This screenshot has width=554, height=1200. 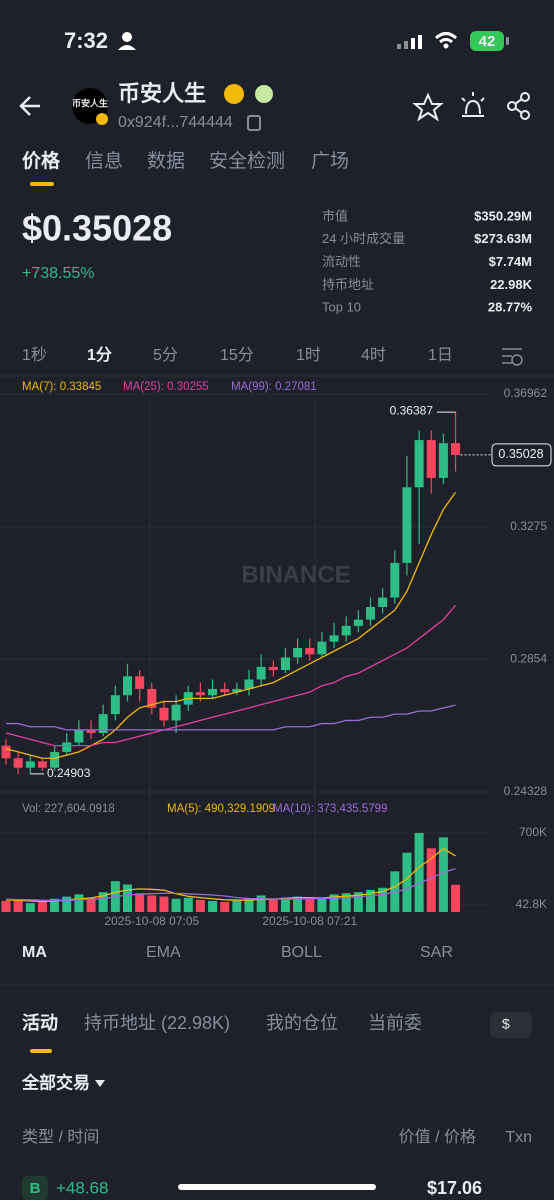 I want to click on alert-button, so click(x=473, y=104).